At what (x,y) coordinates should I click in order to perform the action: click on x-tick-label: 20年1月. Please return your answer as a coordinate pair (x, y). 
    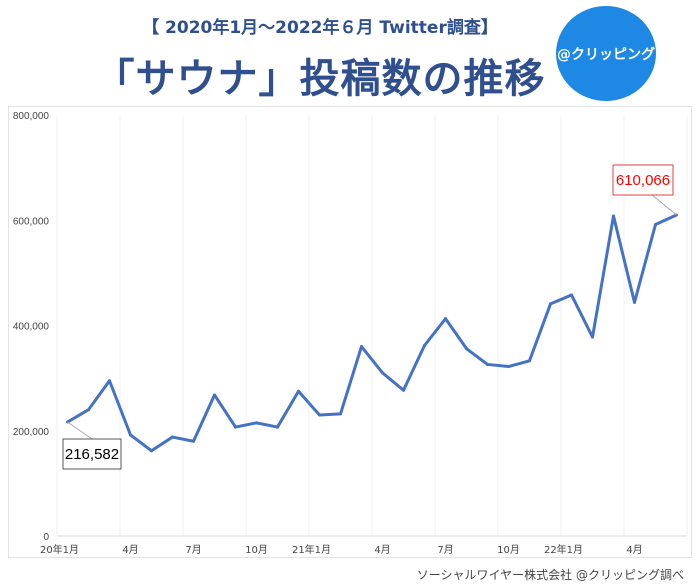
    Looking at the image, I should click on (59, 549).